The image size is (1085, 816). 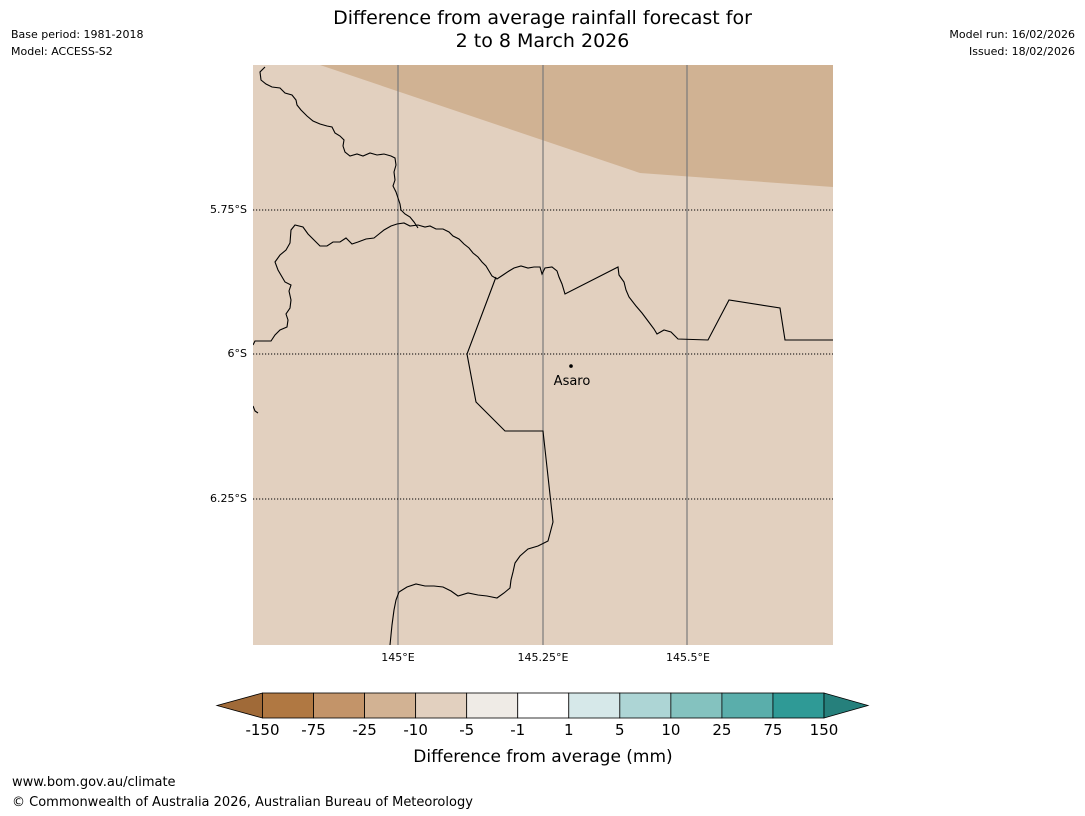 What do you see at coordinates (228, 498) in the screenshot?
I see `lat-label-6-25s: 6.25°S` at bounding box center [228, 498].